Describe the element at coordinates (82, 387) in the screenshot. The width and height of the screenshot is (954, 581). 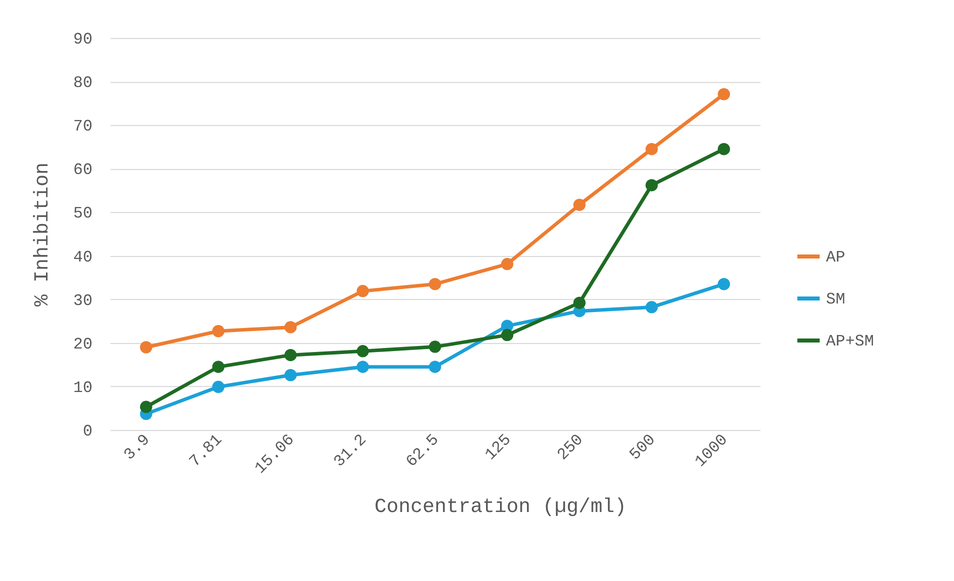
I see `y-tick-label: 10` at that location.